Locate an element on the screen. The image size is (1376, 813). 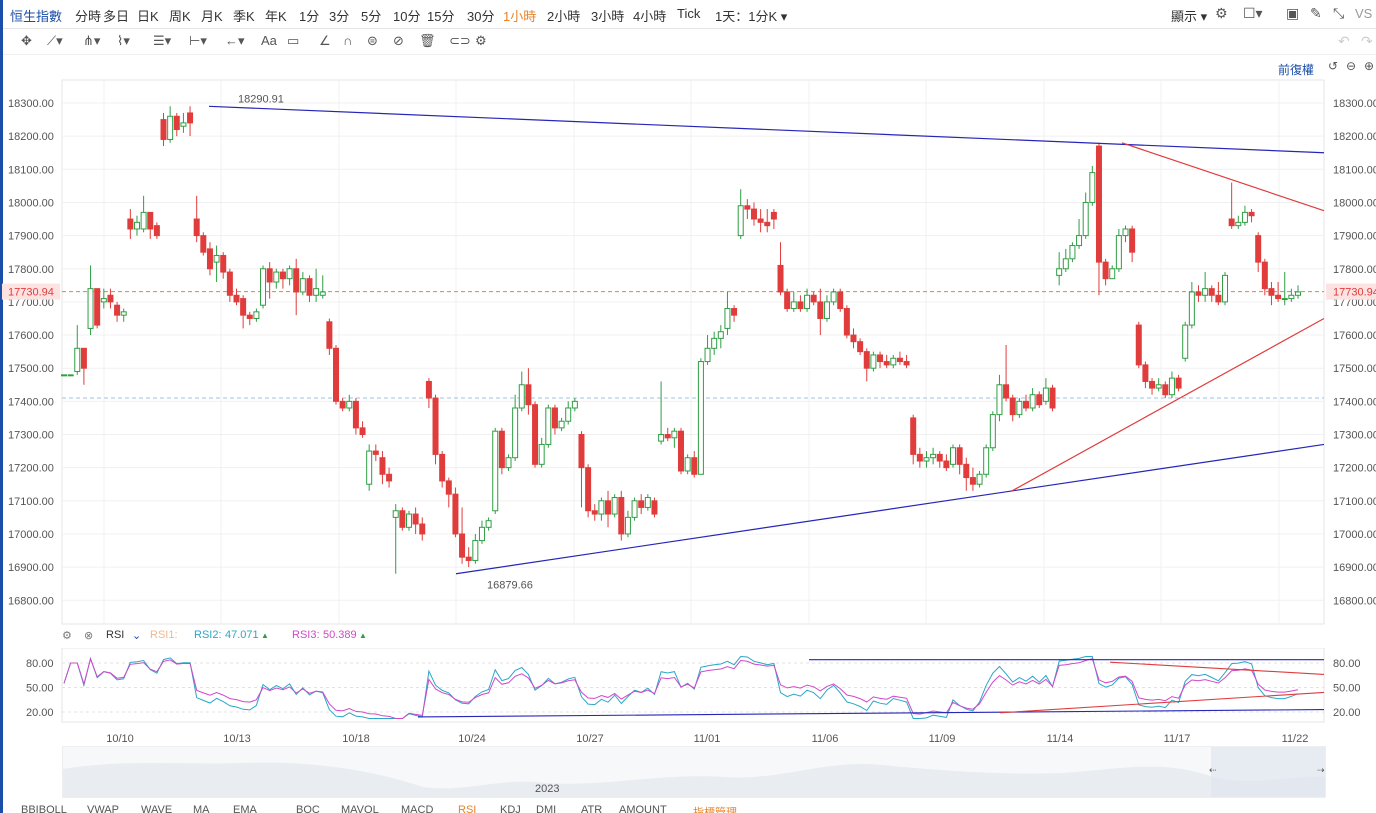
interval-15: 3小時 is located at coordinates (608, 16).